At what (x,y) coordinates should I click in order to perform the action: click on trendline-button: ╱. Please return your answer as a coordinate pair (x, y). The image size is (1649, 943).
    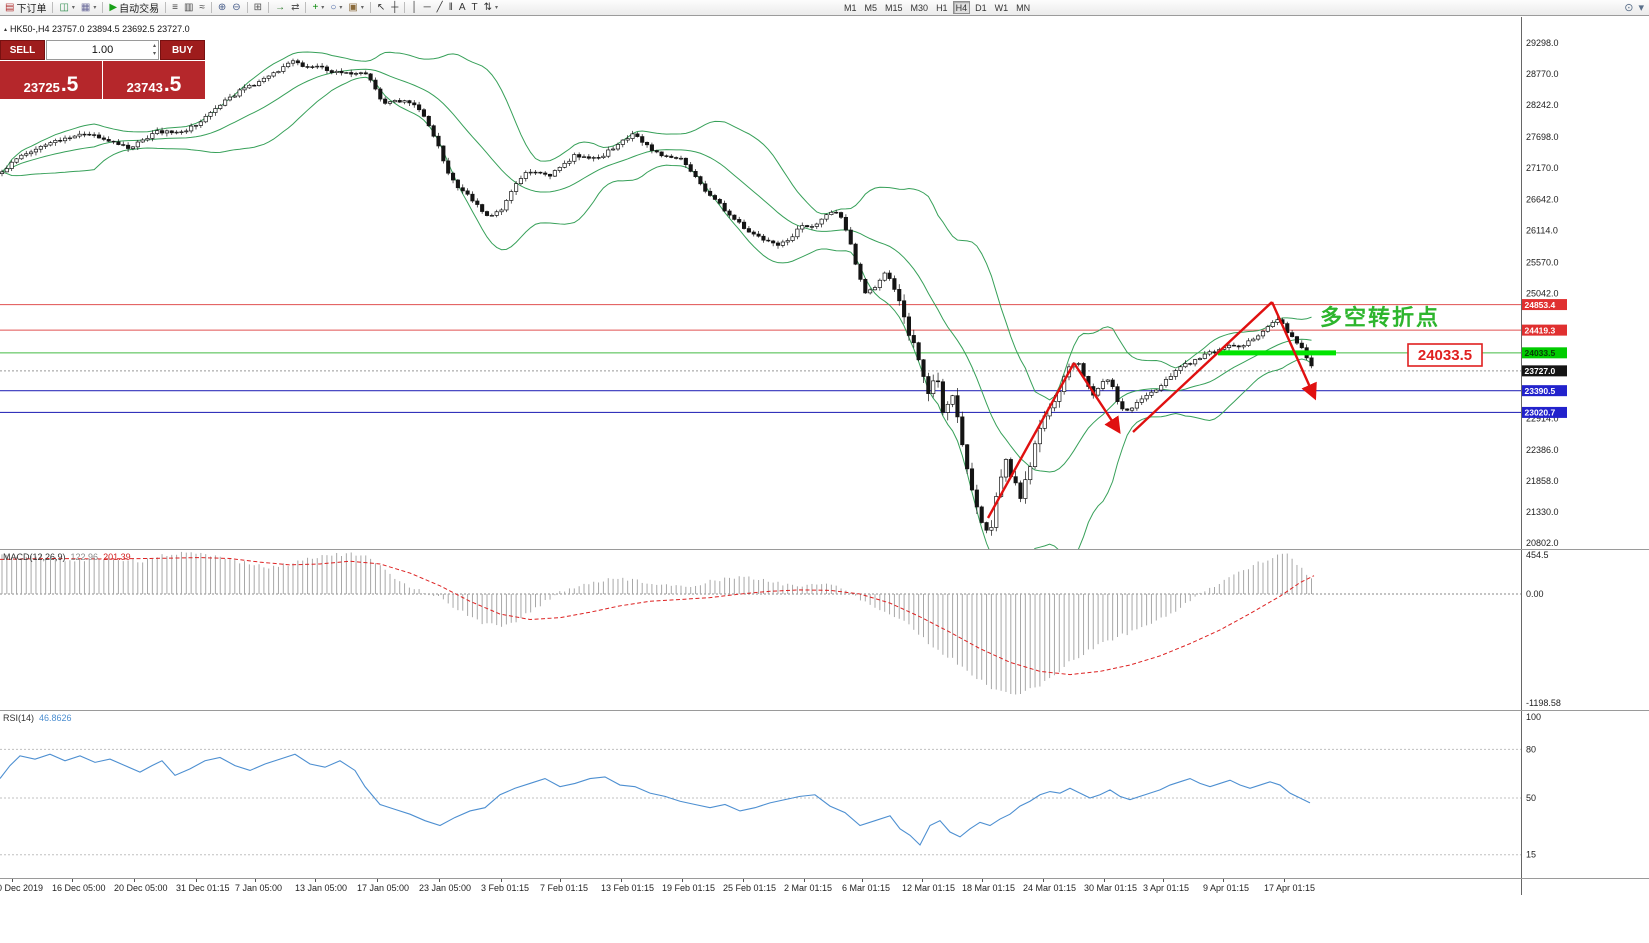
    Looking at the image, I should click on (440, 8).